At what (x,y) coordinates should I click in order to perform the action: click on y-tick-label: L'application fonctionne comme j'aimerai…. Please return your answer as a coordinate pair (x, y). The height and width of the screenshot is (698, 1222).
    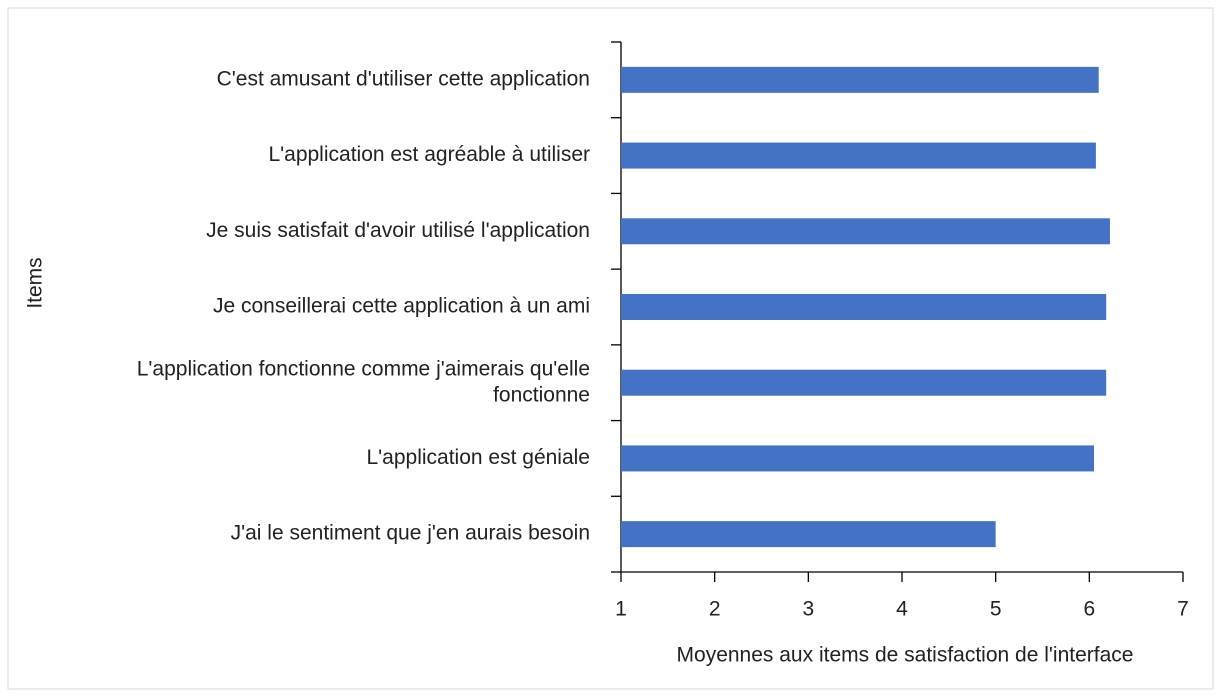
    Looking at the image, I should click on (363, 381).